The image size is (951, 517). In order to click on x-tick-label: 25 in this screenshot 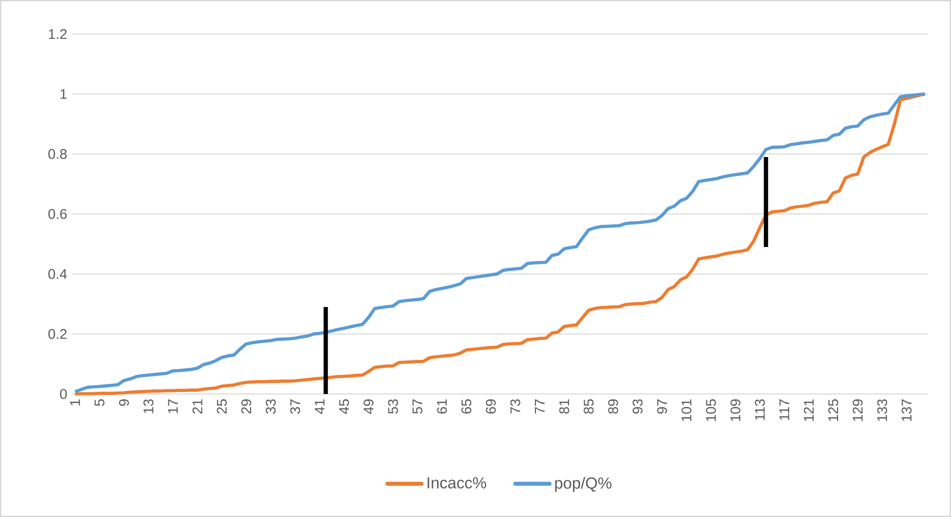, I will do `click(221, 406)`.